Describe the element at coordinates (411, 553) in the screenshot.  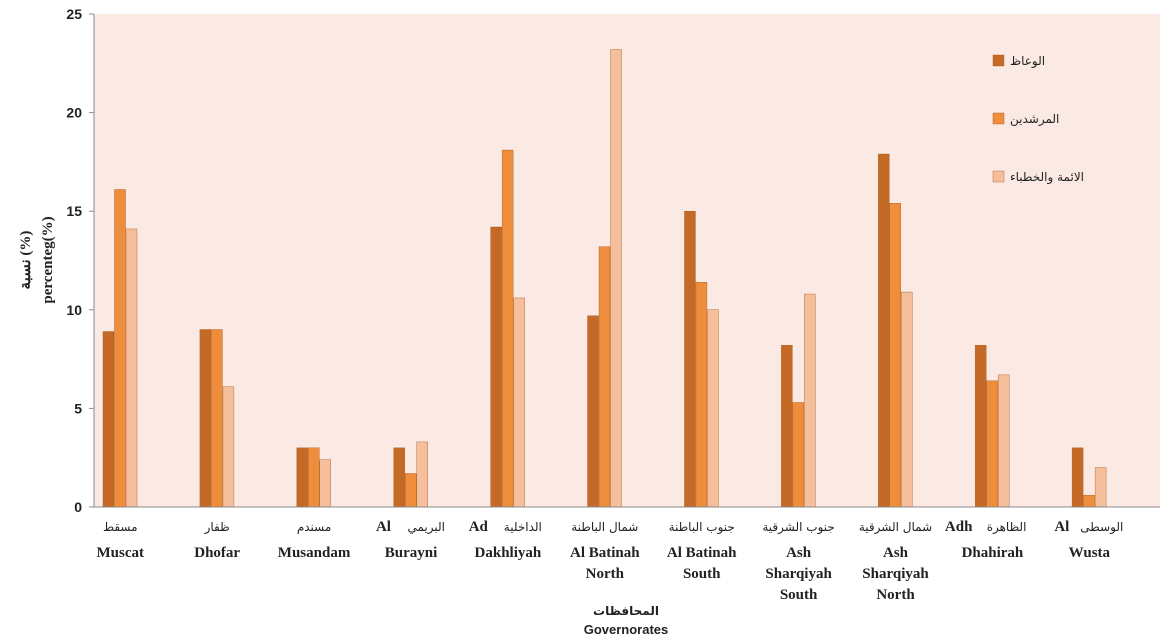
I see `category-label-english: Burayni` at that location.